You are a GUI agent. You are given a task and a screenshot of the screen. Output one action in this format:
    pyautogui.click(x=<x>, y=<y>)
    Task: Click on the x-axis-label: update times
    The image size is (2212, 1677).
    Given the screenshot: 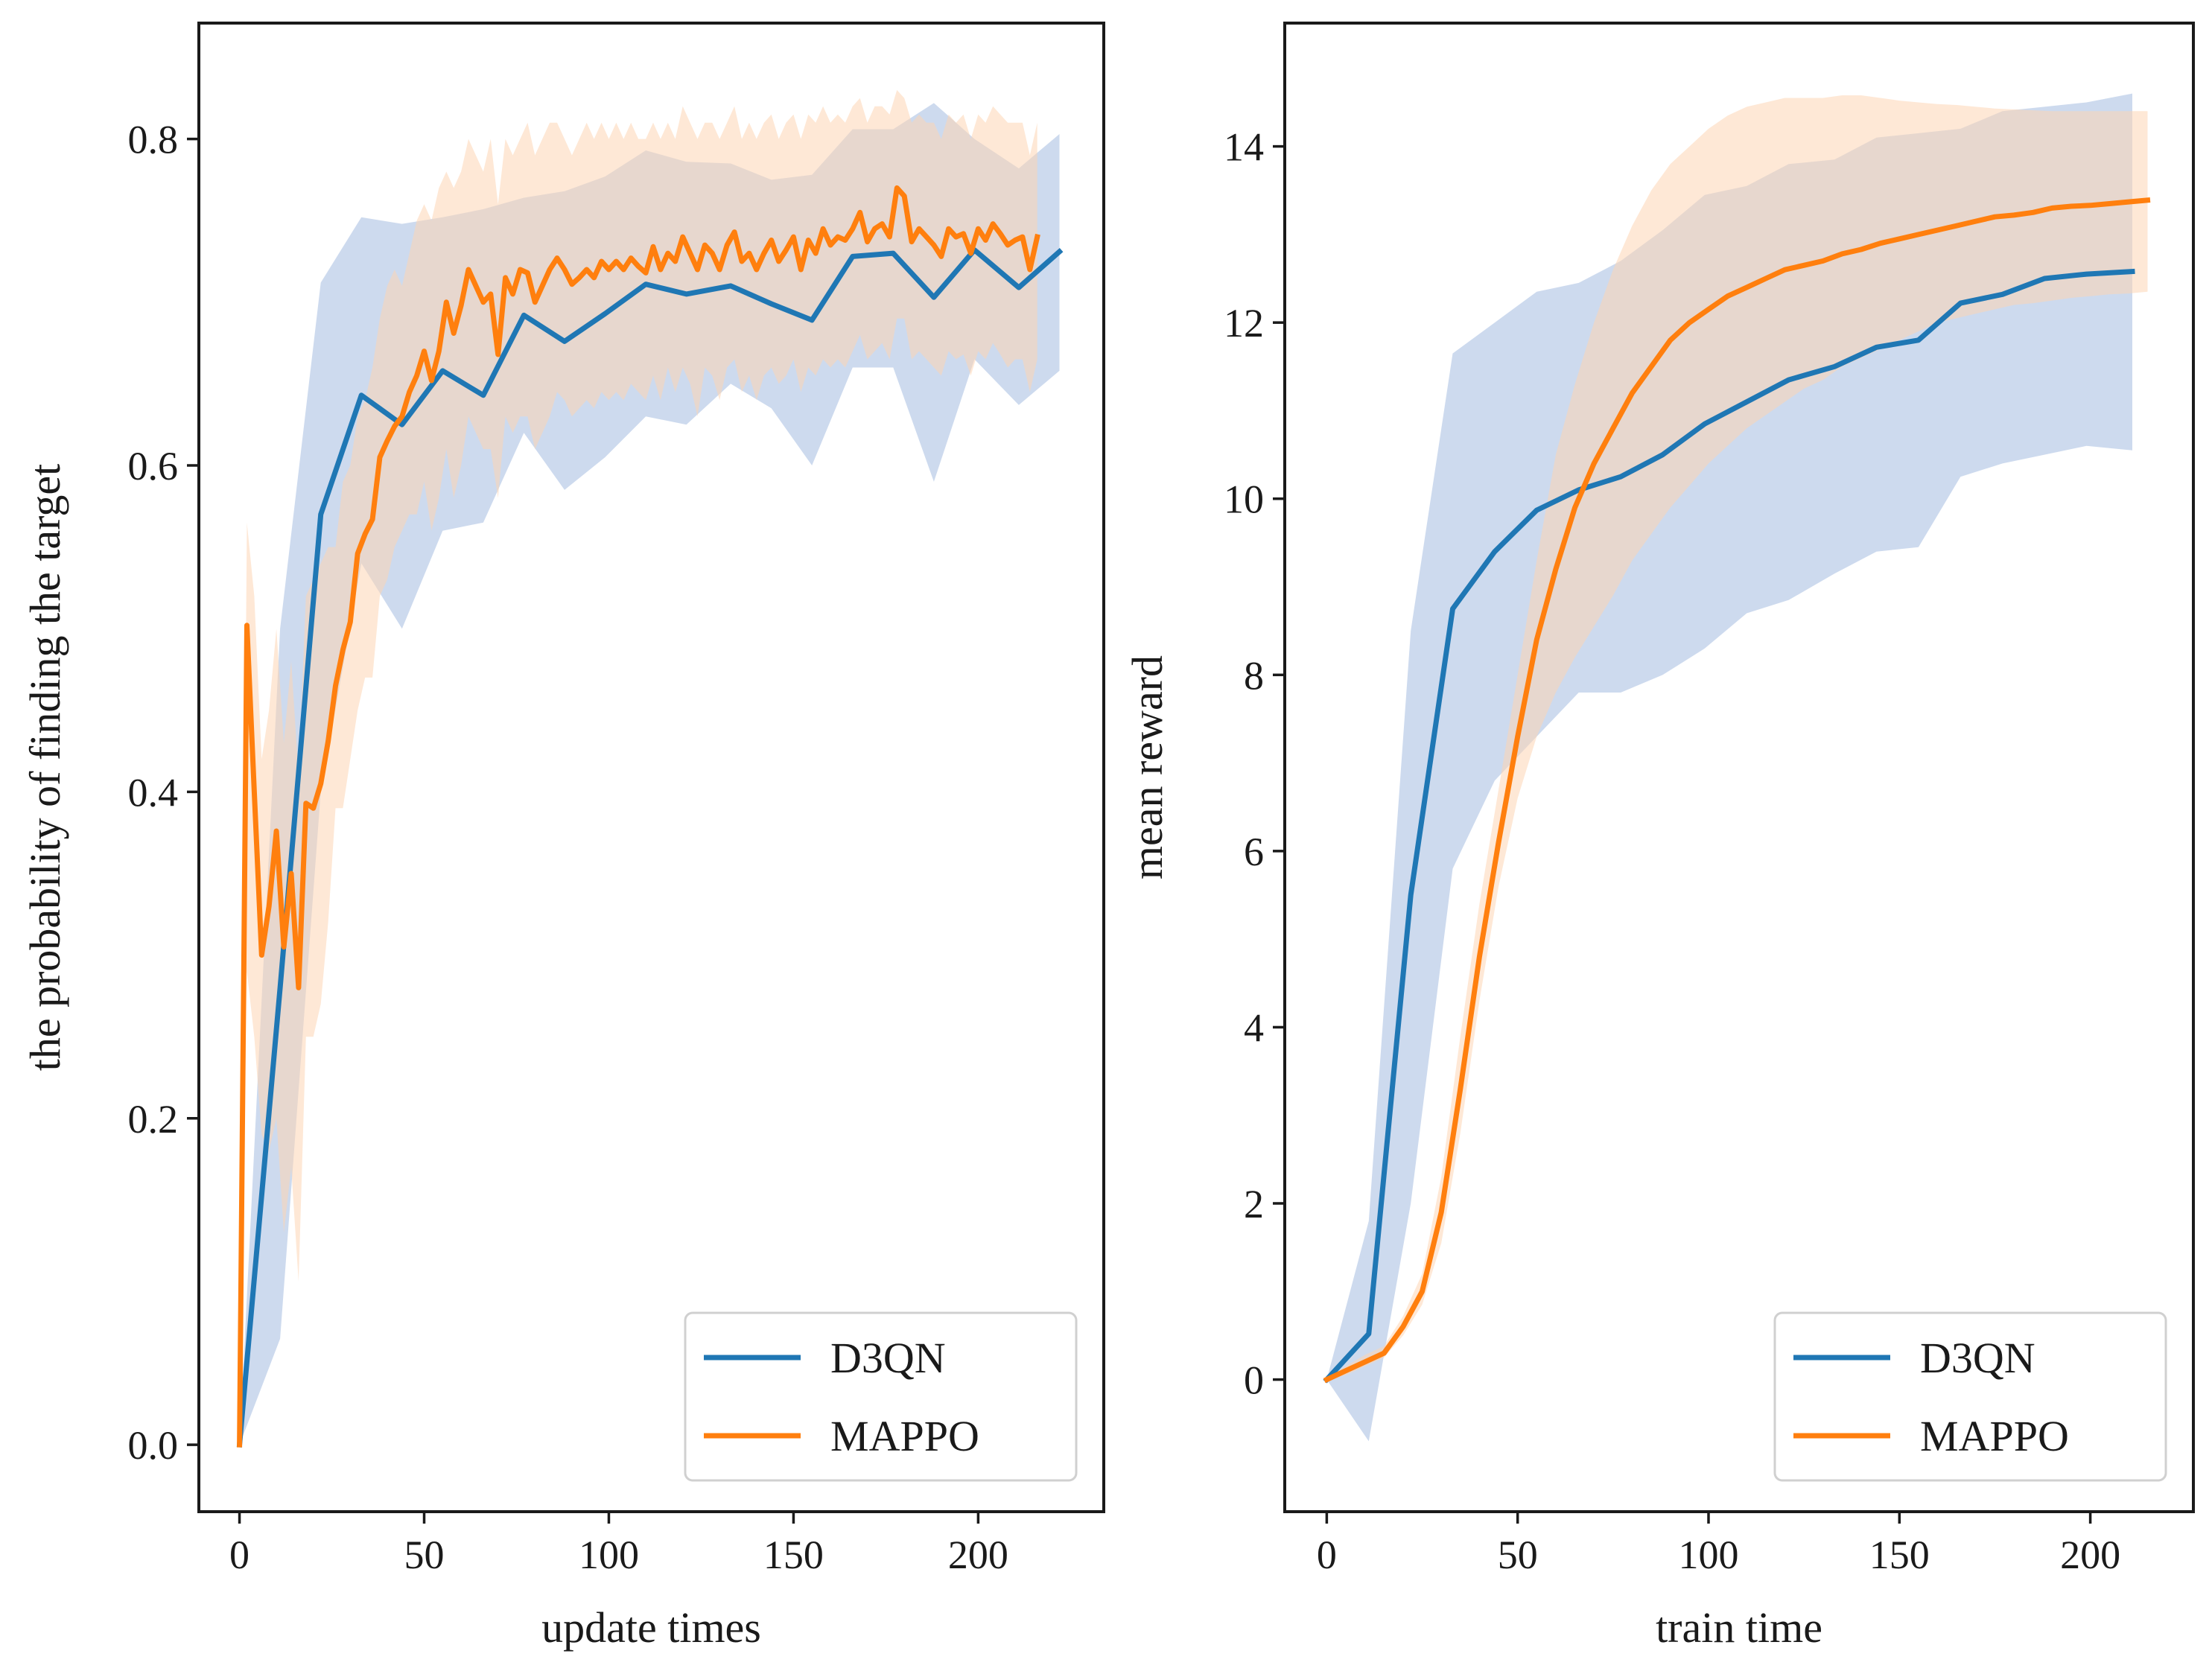 What is the action you would take?
    pyautogui.click(x=651, y=1627)
    